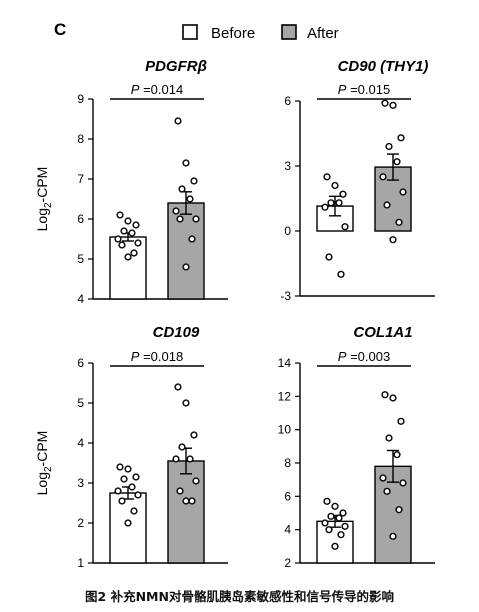  Describe the element at coordinates (161, 356) in the screenshot. I see `p-value: =0.018` at that location.